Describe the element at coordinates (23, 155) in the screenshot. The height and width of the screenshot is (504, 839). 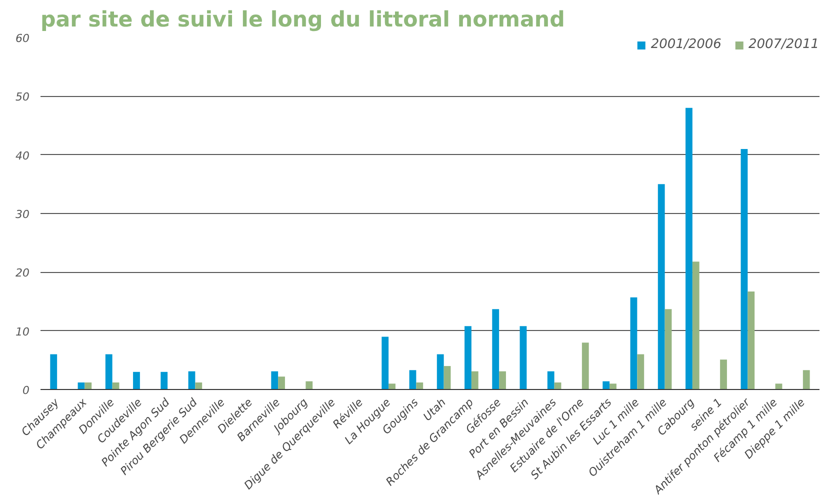
I see `y-tick-label: 40` at that location.